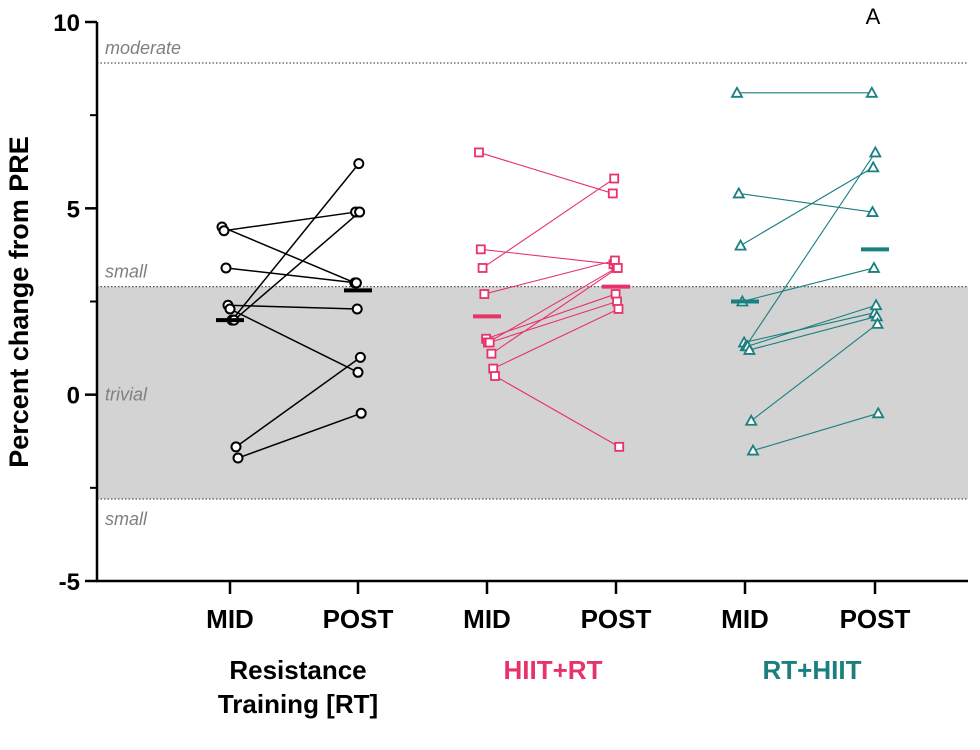  Describe the element at coordinates (19, 302) in the screenshot. I see `y-axis-title: Percent change from PRE` at that location.